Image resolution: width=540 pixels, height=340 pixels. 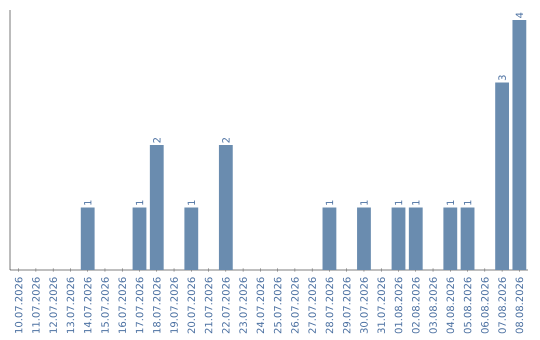 What do you see at coordinates (140, 305) in the screenshot?
I see `x-tick-label: 17.07.2026` at bounding box center [140, 305].